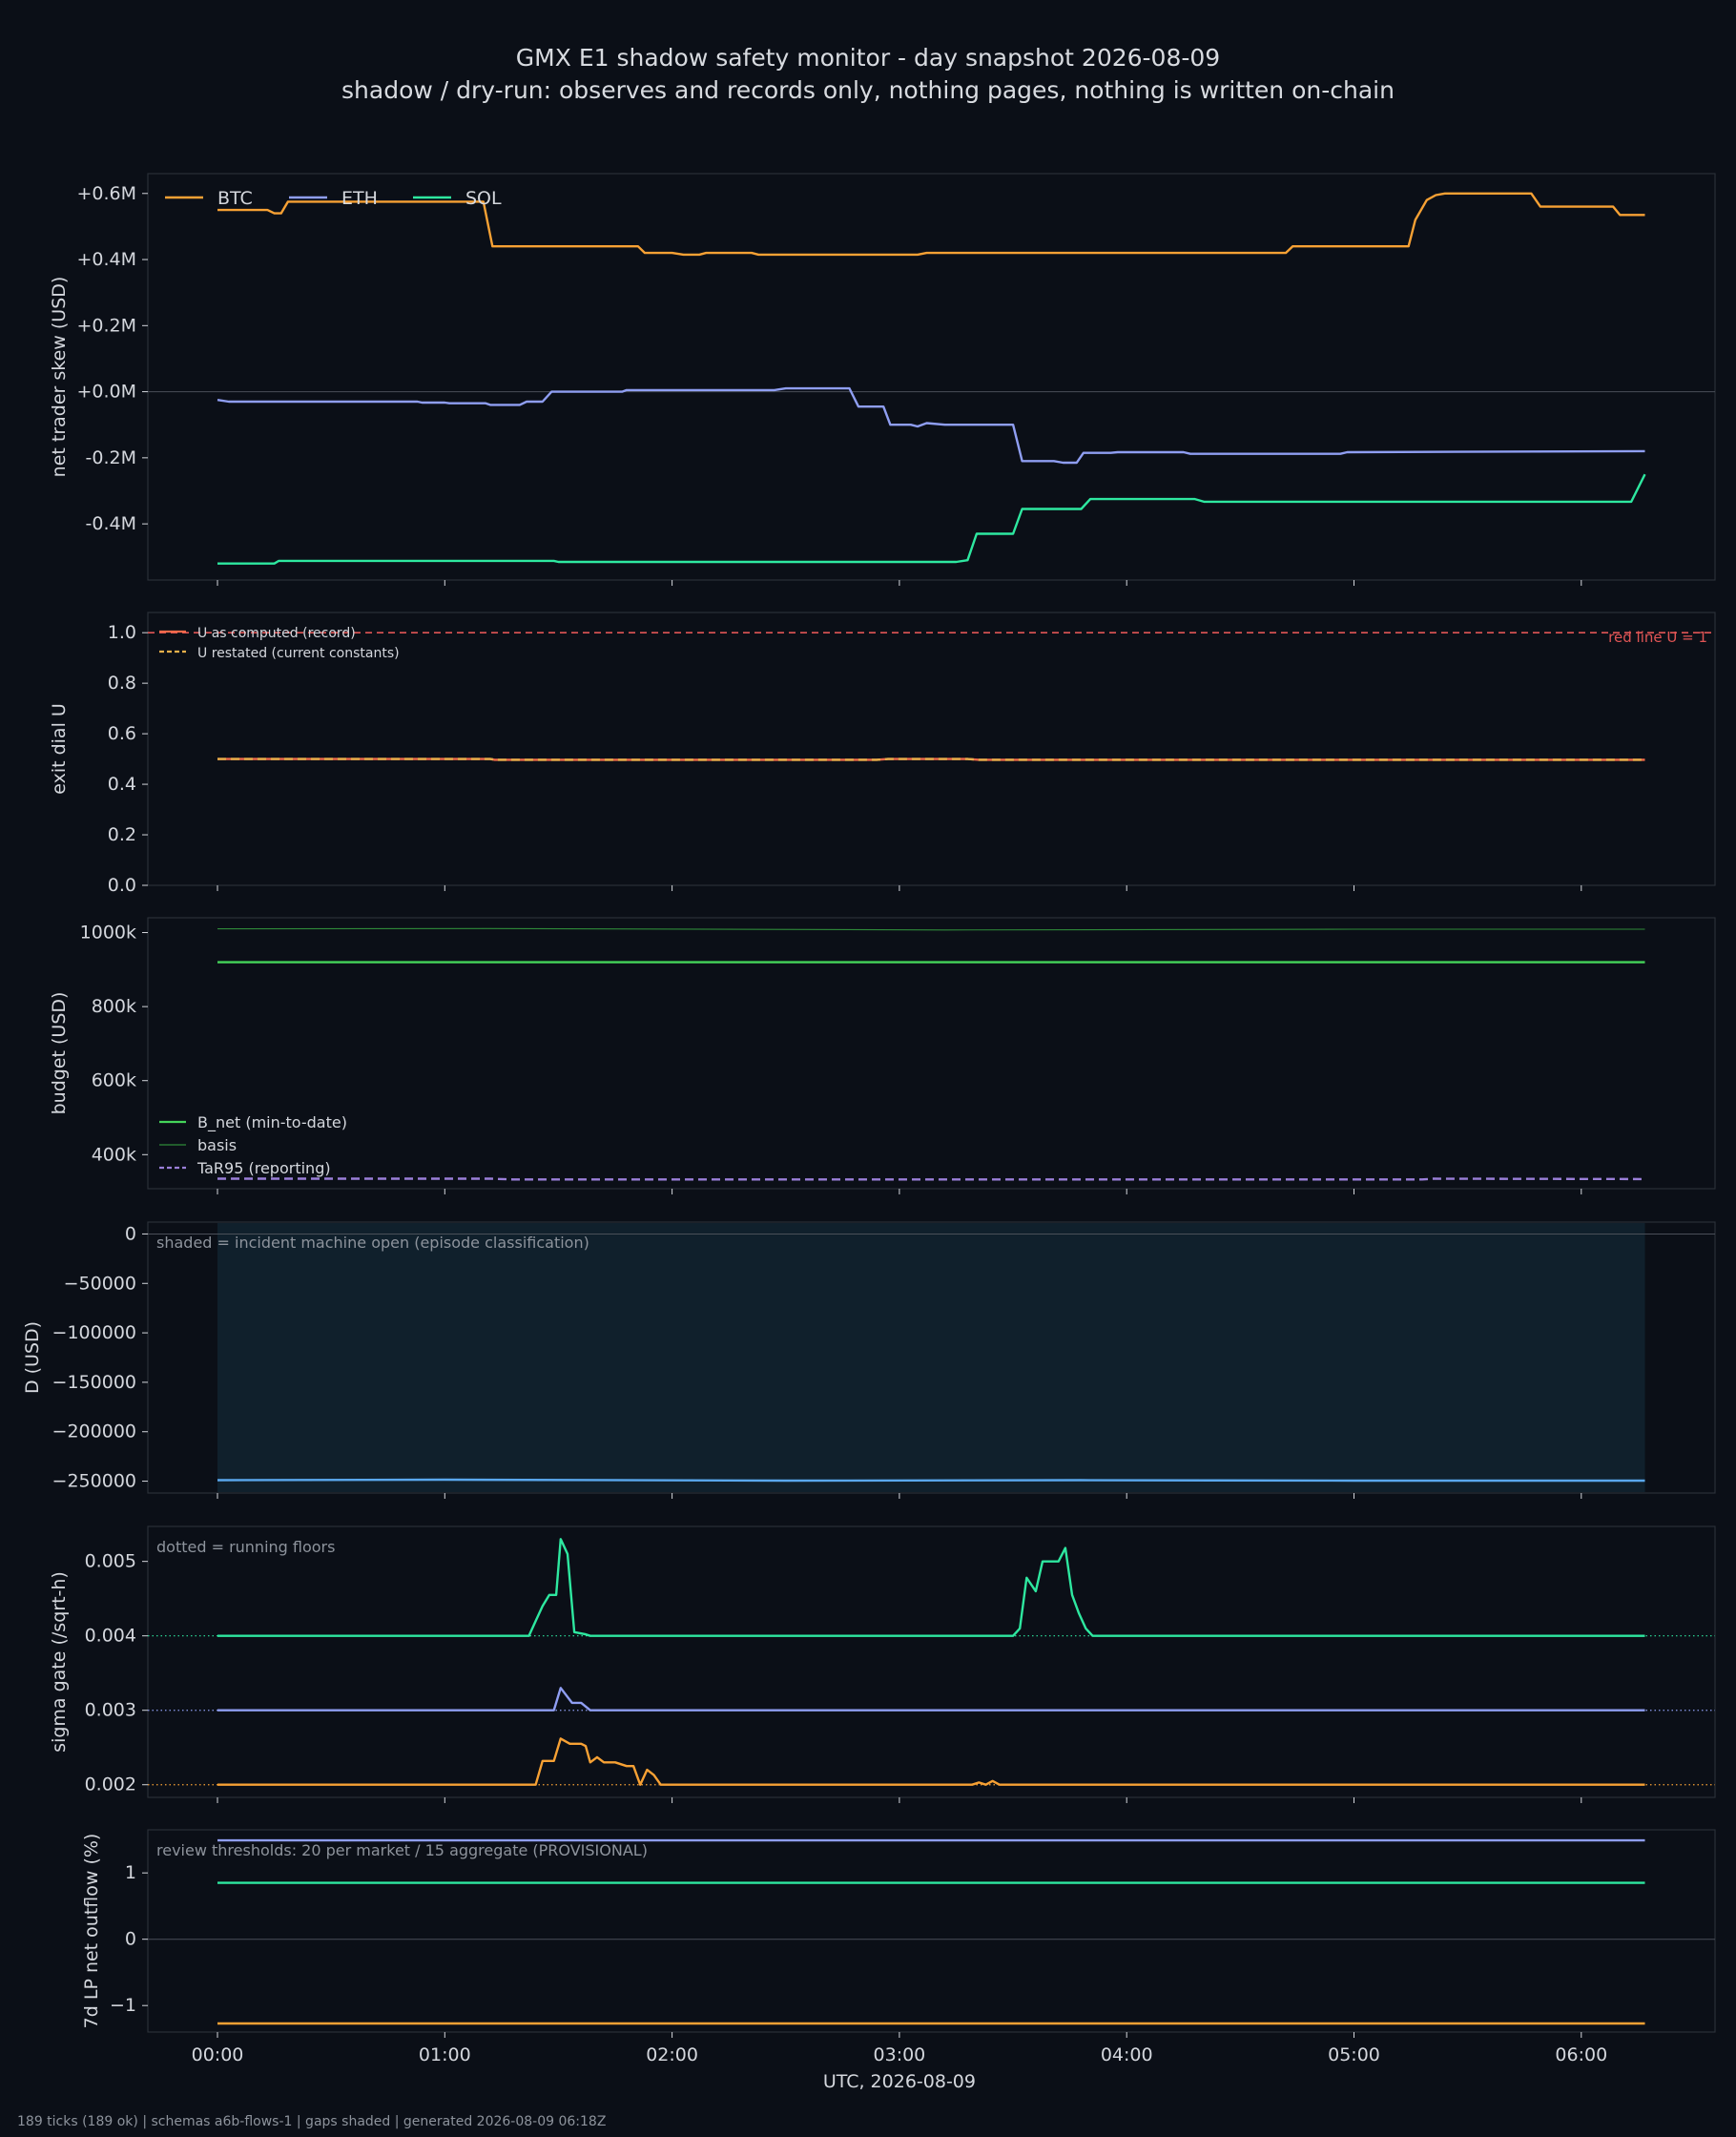 Image resolution: width=1736 pixels, height=2137 pixels. I want to click on y-tick-label: 1.0, so click(122, 632).